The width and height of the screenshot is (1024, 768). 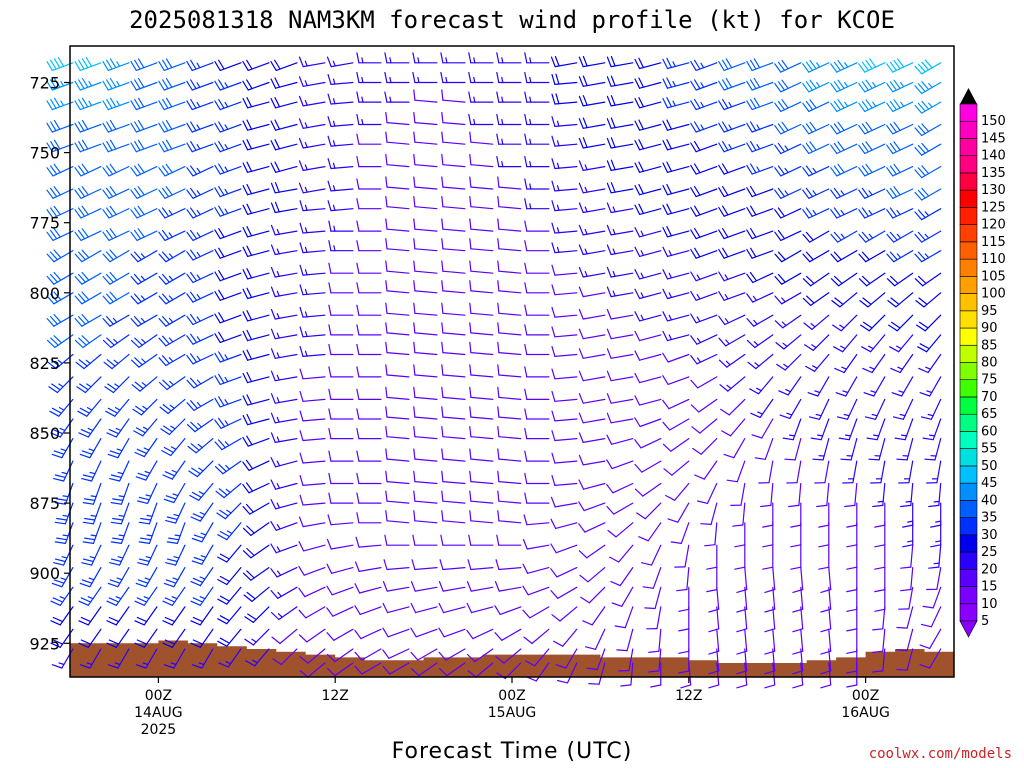 I want to click on colorbar-label: 20, so click(x=989, y=569).